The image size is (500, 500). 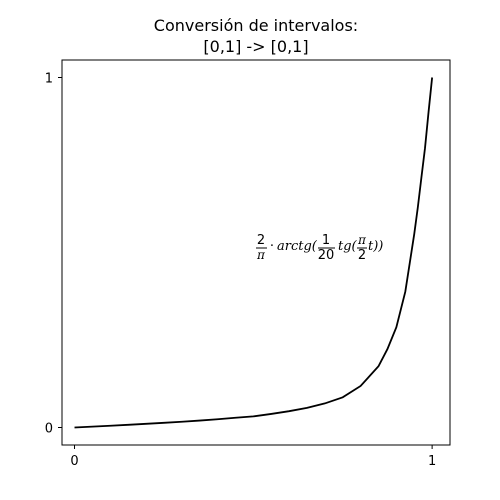 I want to click on formula-frac2-denominator: 20, so click(x=326, y=255).